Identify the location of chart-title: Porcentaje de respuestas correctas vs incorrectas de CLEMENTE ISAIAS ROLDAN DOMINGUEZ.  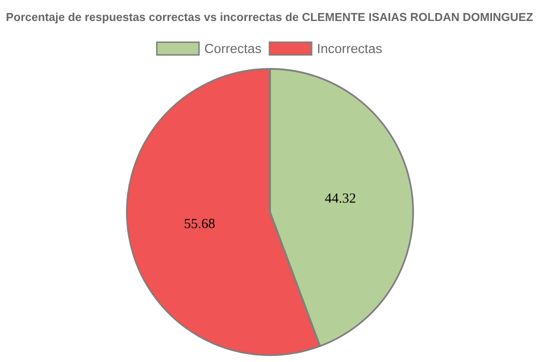
(269, 18).